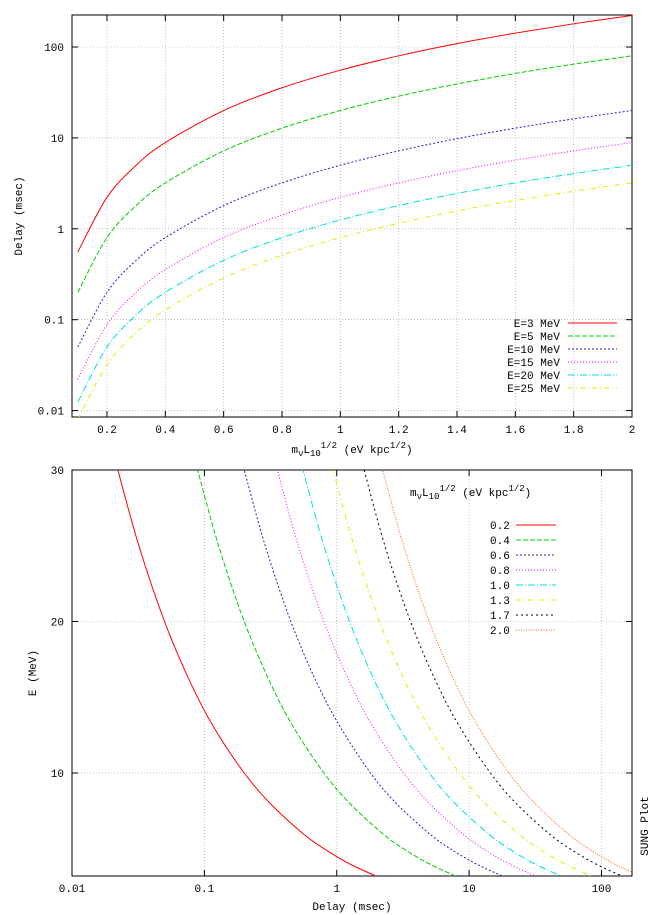 Image resolution: width=654 pixels, height=915 pixels. I want to click on legend-label: E=10 MeV, so click(533, 351).